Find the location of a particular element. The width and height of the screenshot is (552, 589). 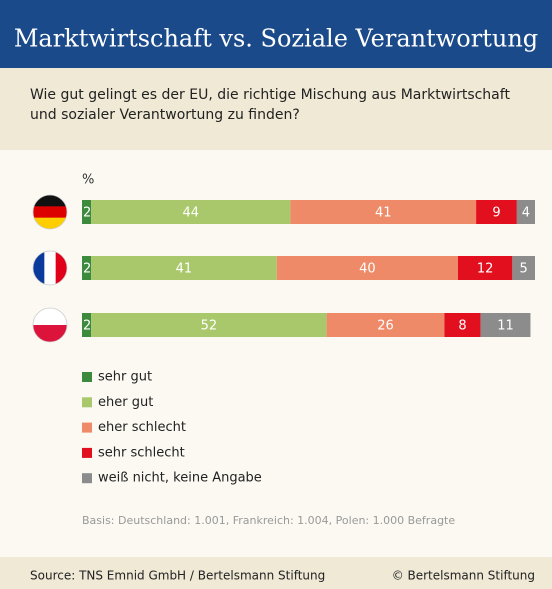

value-label: 26 is located at coordinates (385, 326).